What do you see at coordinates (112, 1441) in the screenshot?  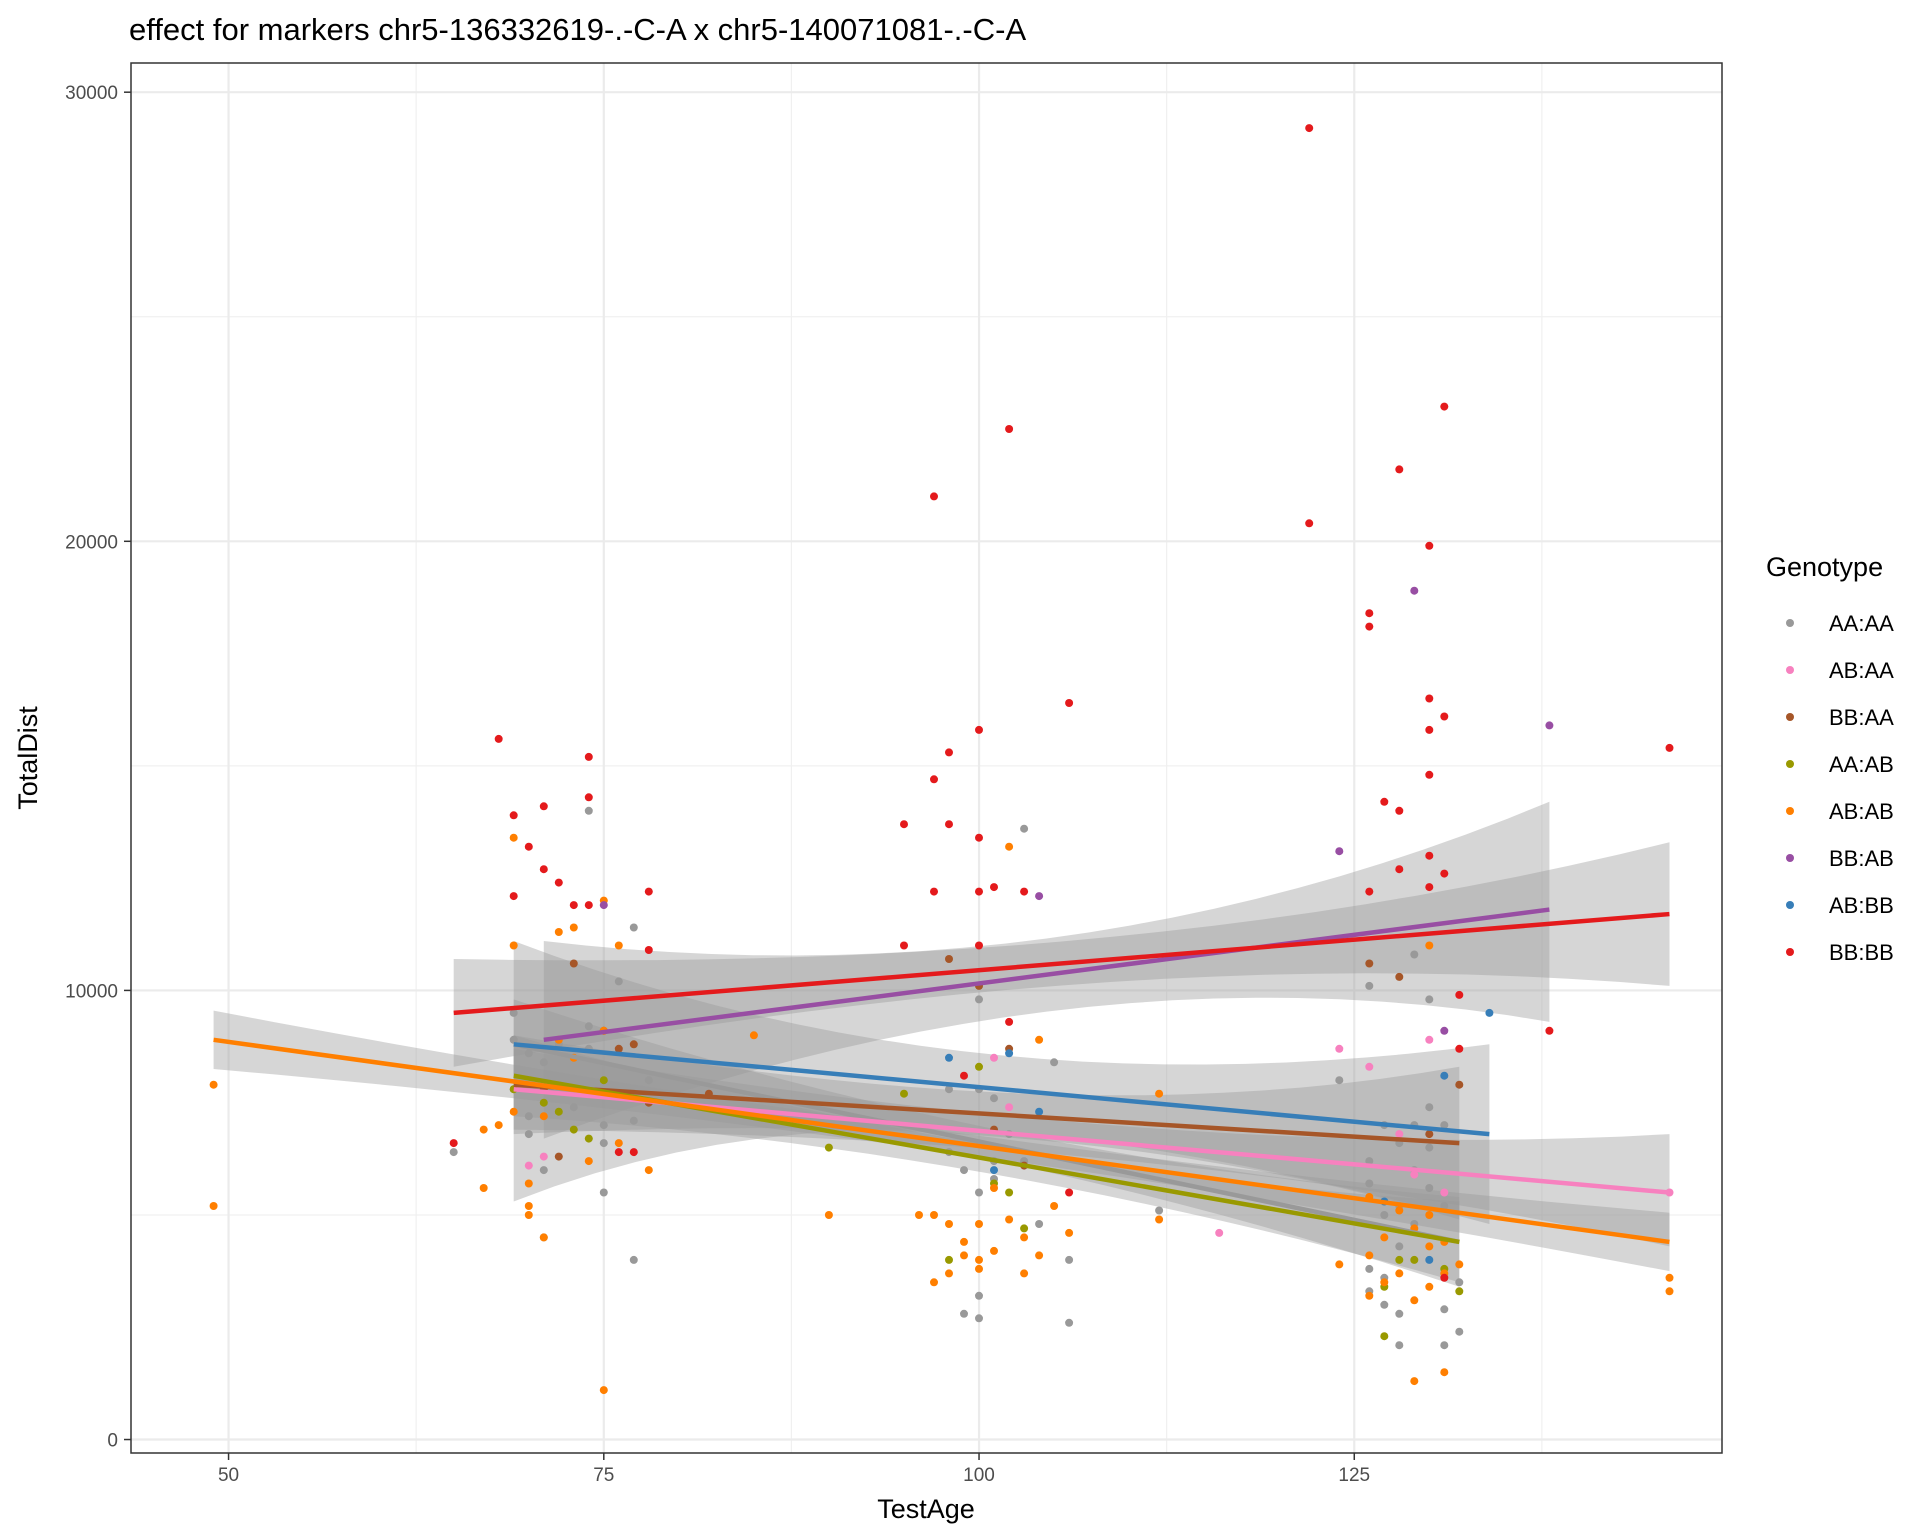 I see `y-tick-label: 0` at bounding box center [112, 1441].